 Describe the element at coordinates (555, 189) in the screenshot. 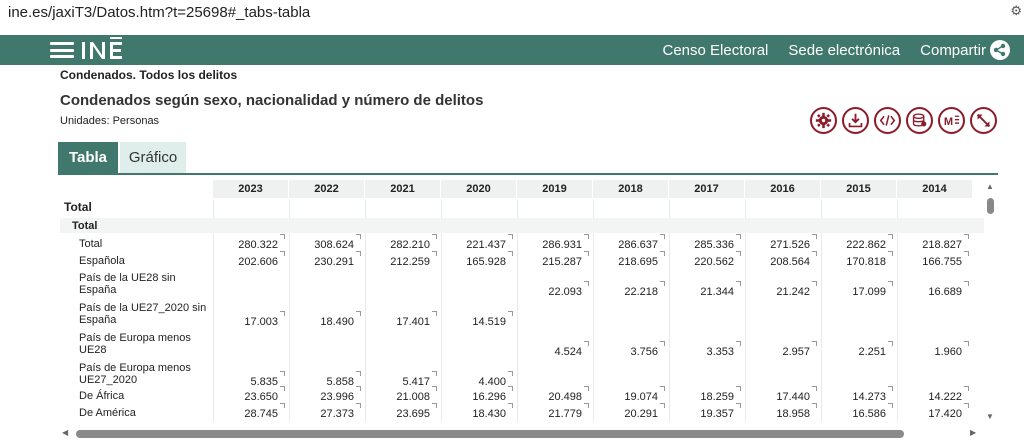

I see `column-header-year: 2019` at that location.